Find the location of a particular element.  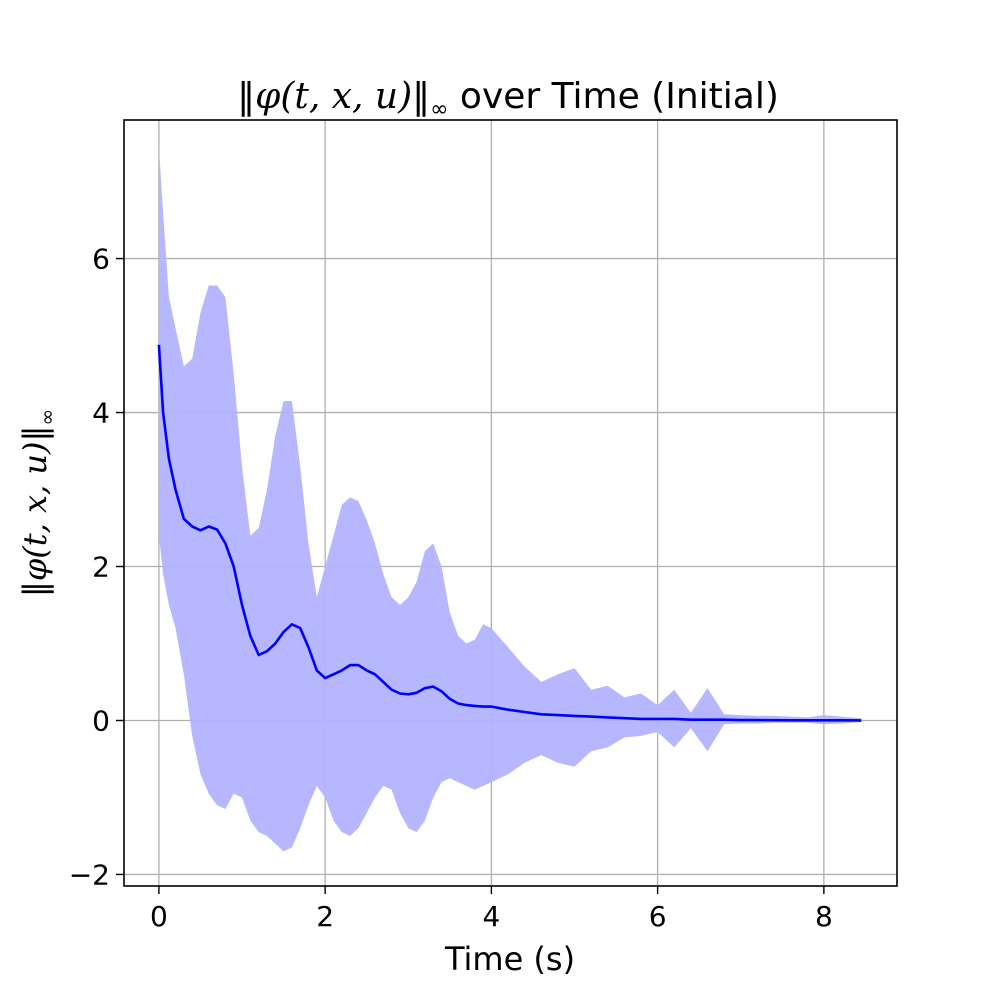

y-axis-label: ‖φ(t, x, u)‖∞ is located at coordinates (37, 503).